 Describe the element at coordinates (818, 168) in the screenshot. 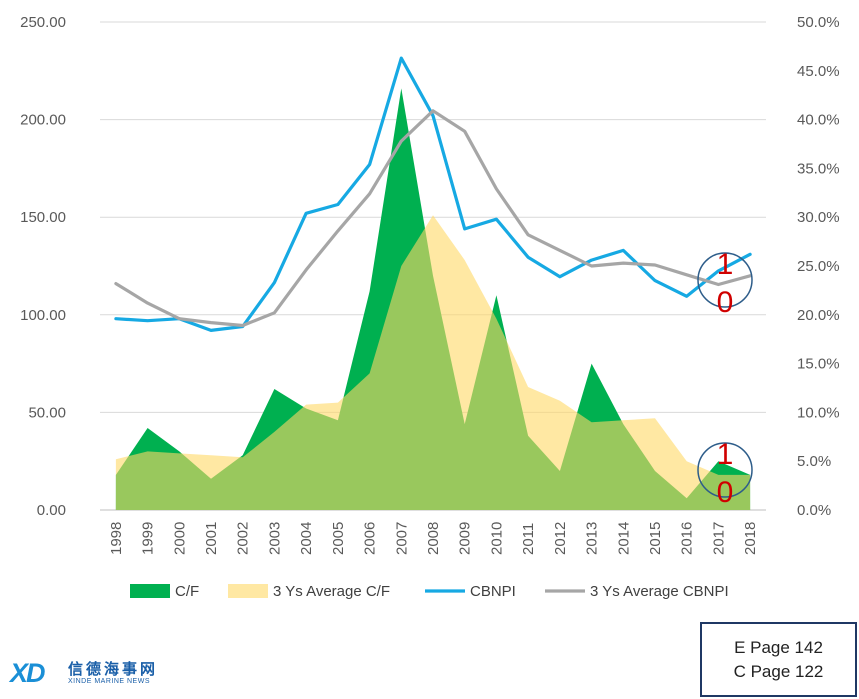

I see `right-tick-label: 35.0%` at that location.